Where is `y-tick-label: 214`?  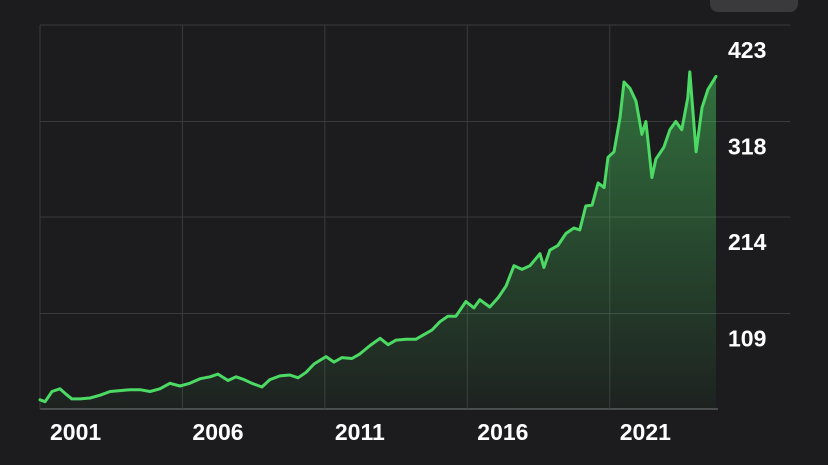
y-tick-label: 214 is located at coordinates (747, 242).